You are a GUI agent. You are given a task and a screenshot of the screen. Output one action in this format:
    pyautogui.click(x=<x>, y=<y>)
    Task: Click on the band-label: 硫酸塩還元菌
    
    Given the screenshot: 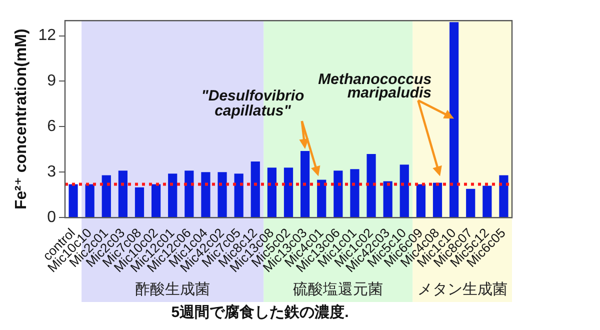 What is the action you would take?
    pyautogui.click(x=338, y=289)
    